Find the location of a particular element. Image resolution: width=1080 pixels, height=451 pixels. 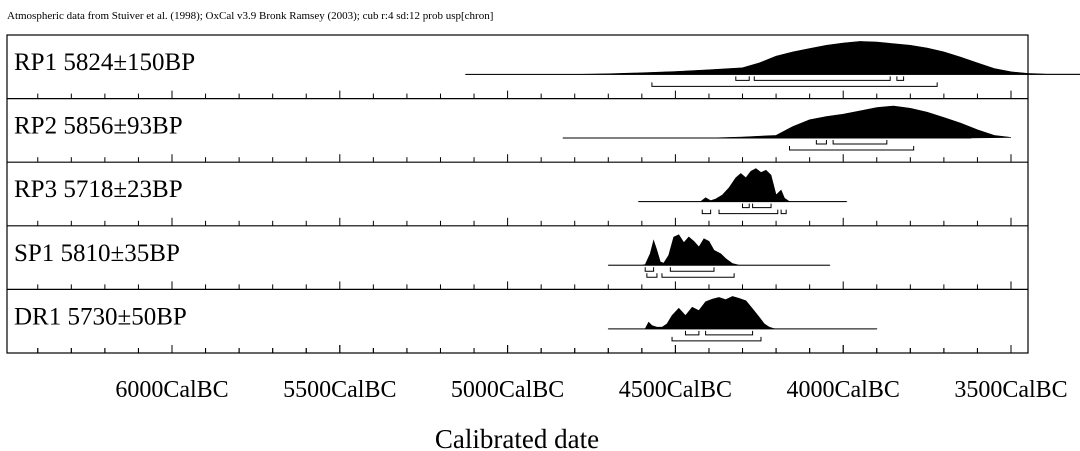

sample-label: RP1 5824±150BP is located at coordinates (104, 62).